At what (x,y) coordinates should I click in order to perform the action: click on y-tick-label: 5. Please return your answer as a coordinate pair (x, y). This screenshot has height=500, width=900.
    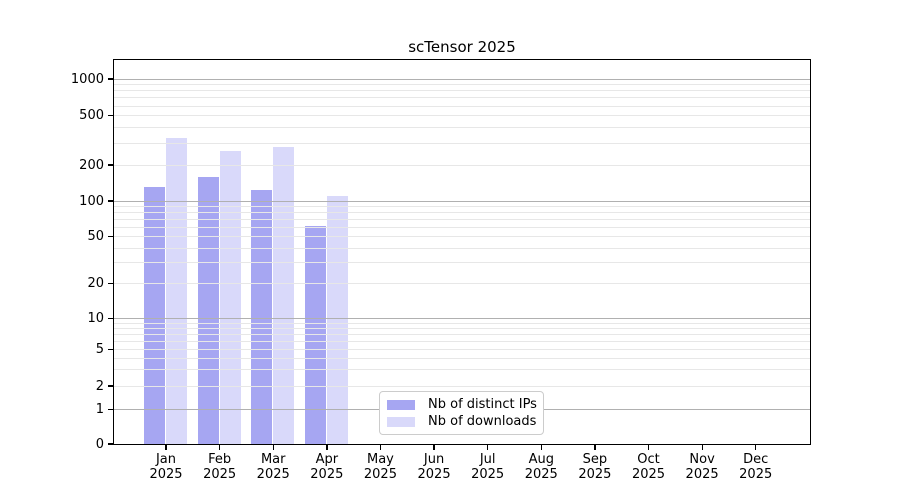
    Looking at the image, I should click on (99, 349).